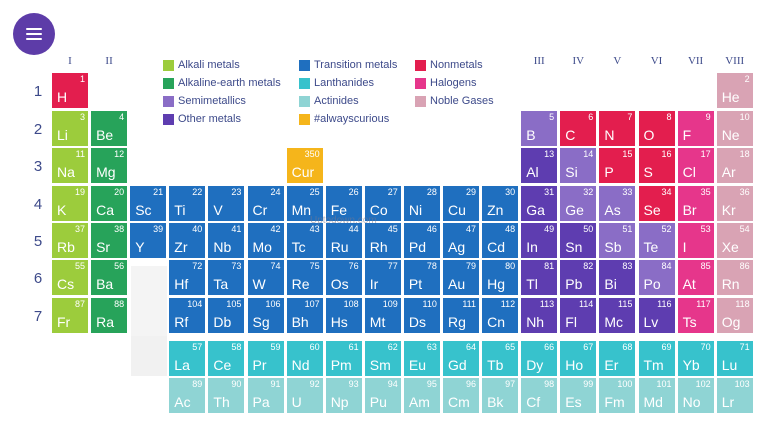 The height and width of the screenshot is (439, 780). I want to click on element-tile-mo: 42 Mo, so click(265, 240).